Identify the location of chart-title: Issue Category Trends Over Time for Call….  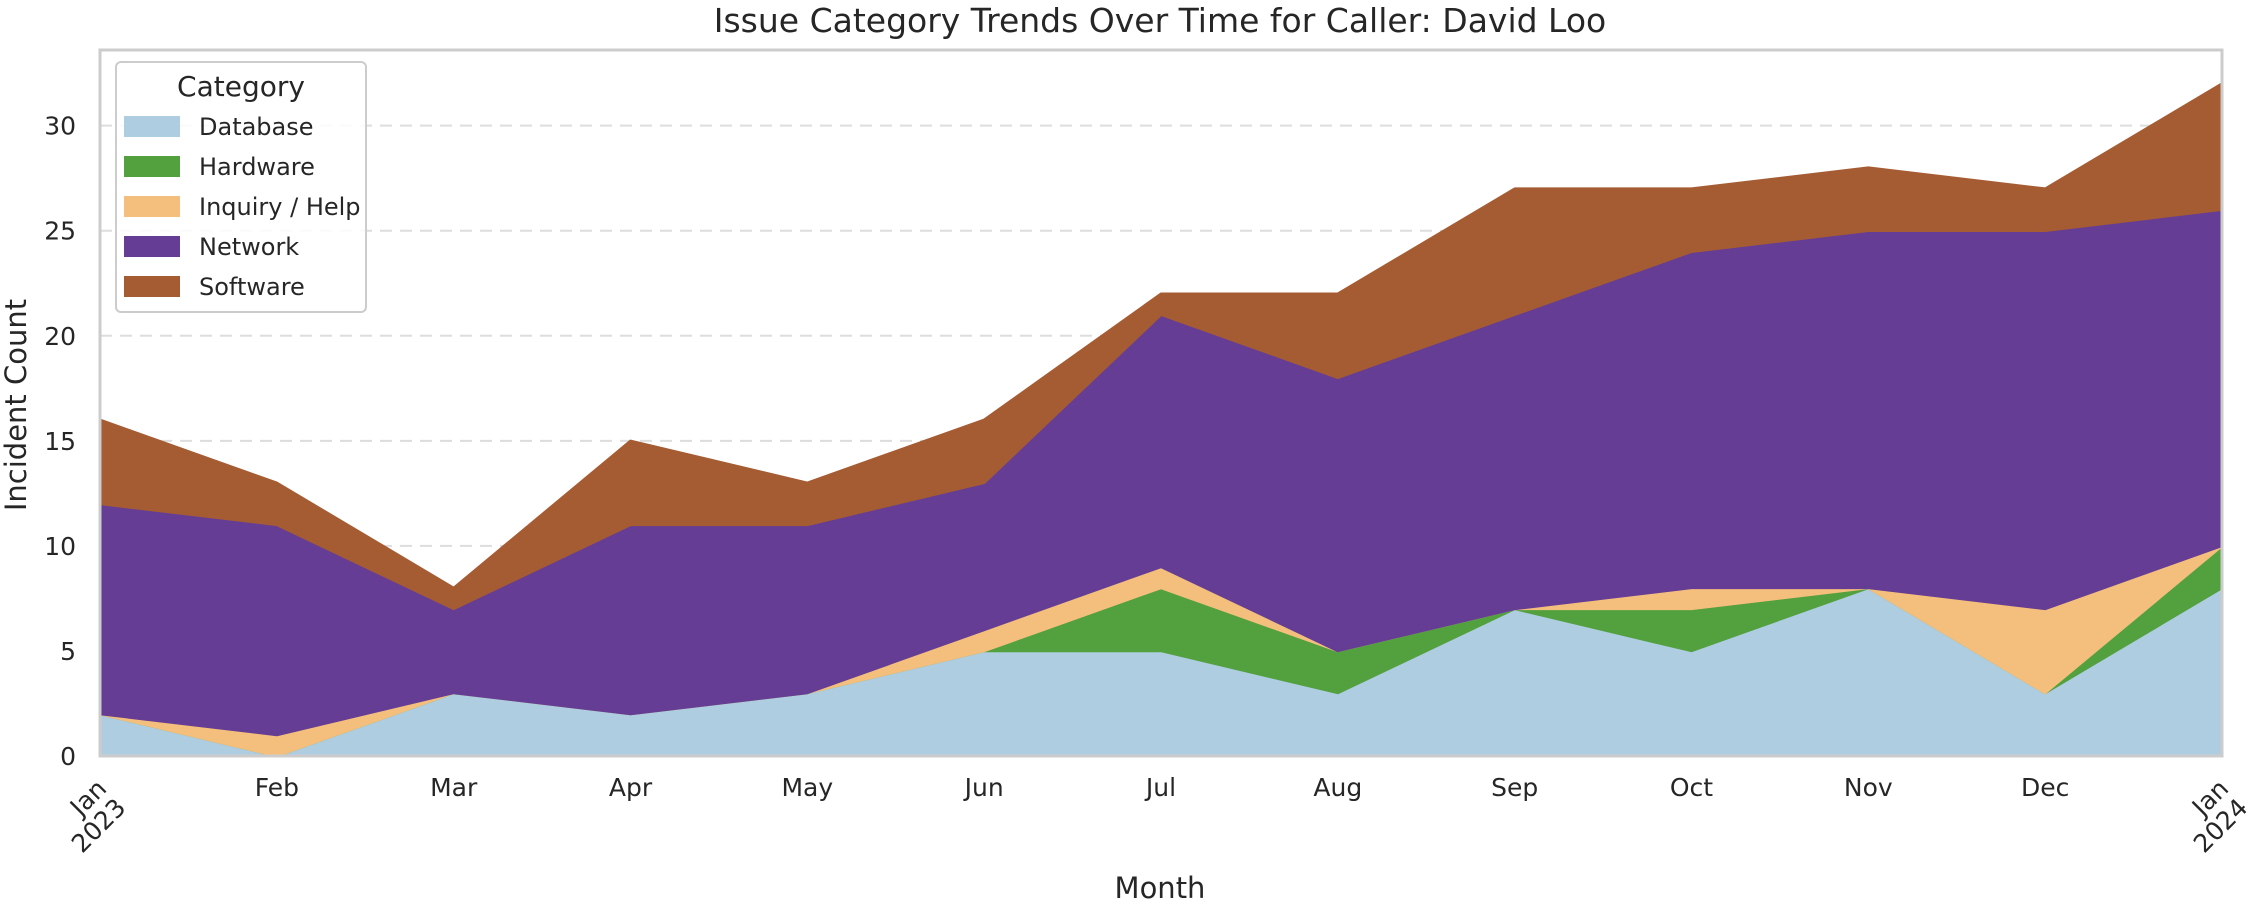
(1160, 20).